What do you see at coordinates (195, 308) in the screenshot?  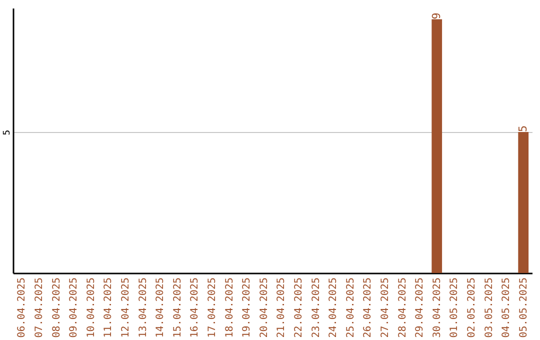 I see `x-tick-label: 16.04.2025` at bounding box center [195, 308].